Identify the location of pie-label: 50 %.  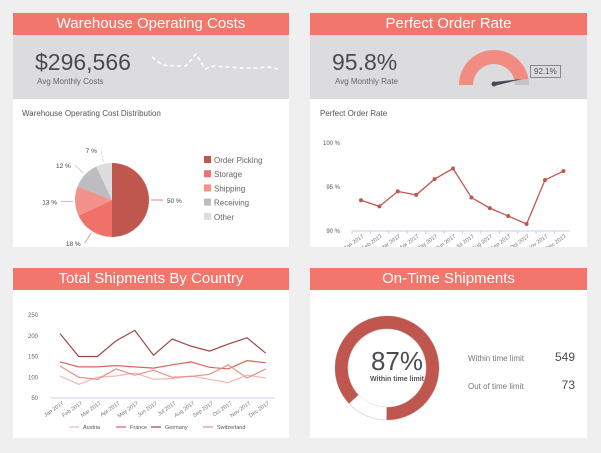
(174, 201).